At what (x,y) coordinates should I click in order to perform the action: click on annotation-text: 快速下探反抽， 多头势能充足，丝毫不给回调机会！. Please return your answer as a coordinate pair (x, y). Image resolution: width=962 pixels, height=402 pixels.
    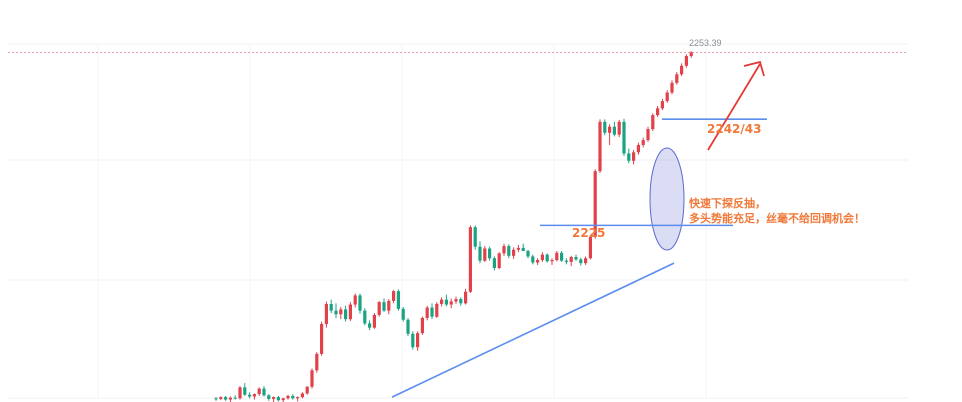
    Looking at the image, I should click on (777, 211).